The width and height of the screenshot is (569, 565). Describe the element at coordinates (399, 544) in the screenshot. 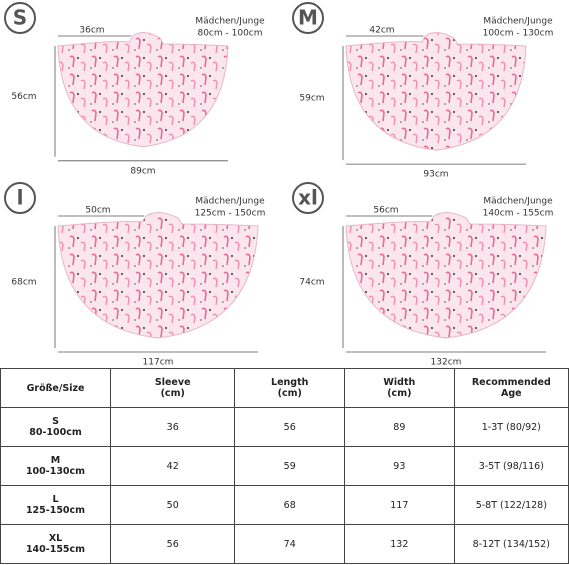

I see `table-cell: 132` at that location.